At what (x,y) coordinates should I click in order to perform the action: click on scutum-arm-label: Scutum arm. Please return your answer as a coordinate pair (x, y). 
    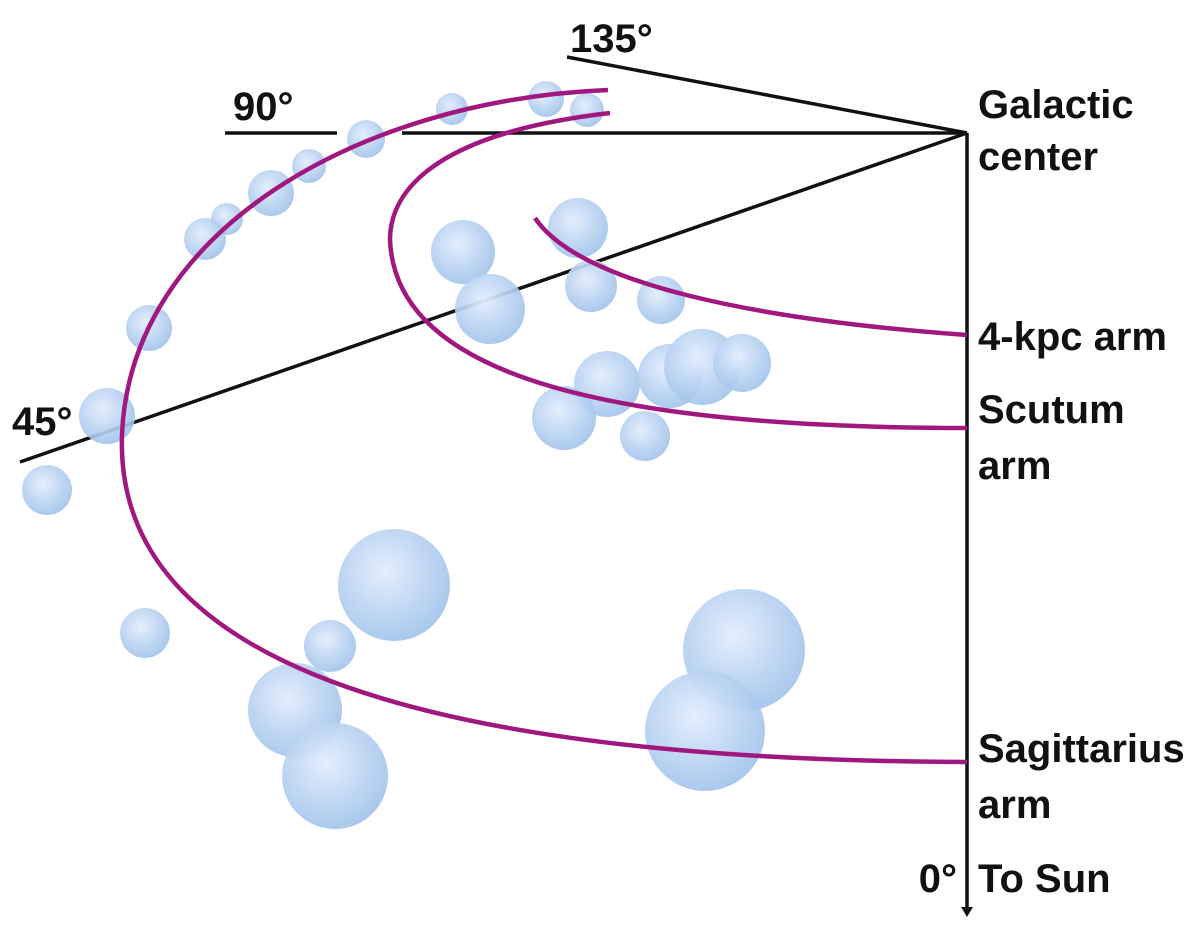
    Looking at the image, I should click on (1057, 438).